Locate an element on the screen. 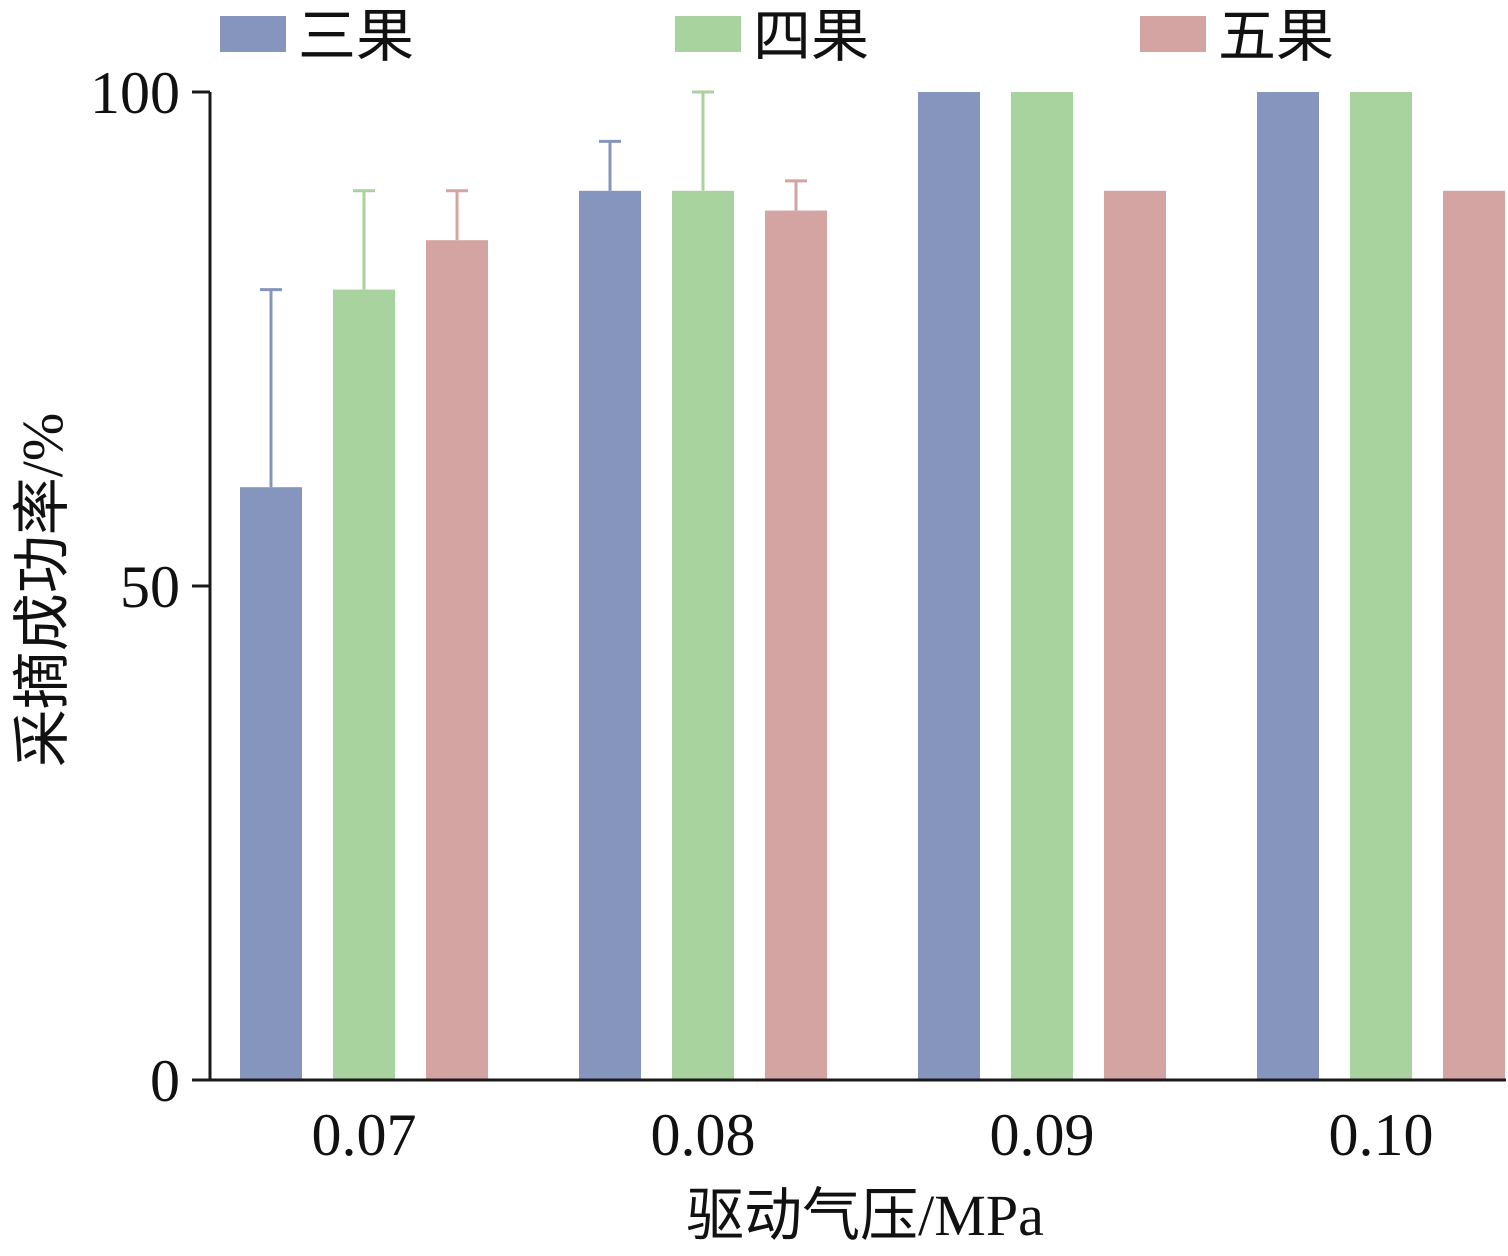 The width and height of the screenshot is (1508, 1256). bar-2-0.08 is located at coordinates (703, 635).